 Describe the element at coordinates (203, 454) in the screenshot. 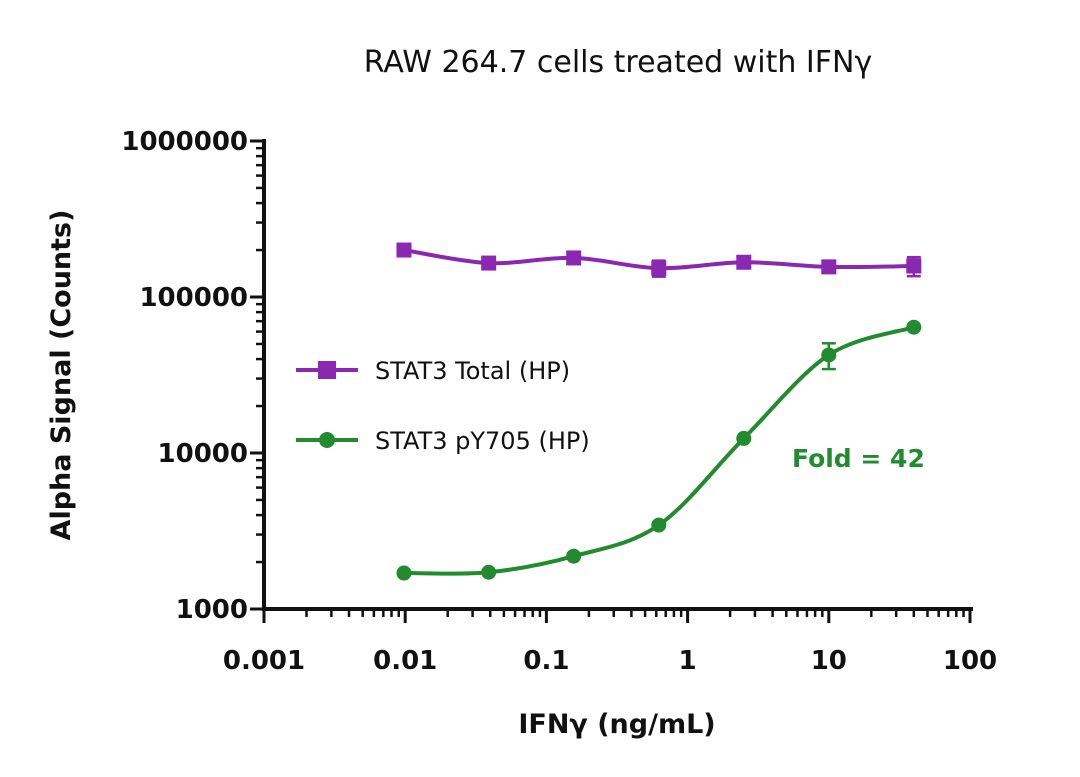

I see `y-tick-label: 10000` at that location.